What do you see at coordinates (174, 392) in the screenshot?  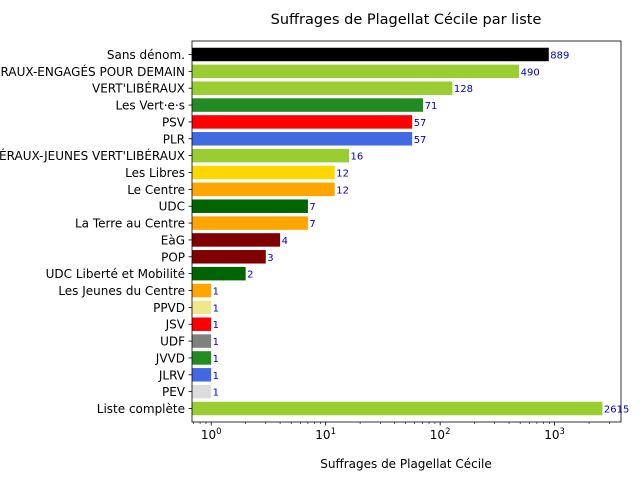 I see `y-tick-label: PEV` at bounding box center [174, 392].